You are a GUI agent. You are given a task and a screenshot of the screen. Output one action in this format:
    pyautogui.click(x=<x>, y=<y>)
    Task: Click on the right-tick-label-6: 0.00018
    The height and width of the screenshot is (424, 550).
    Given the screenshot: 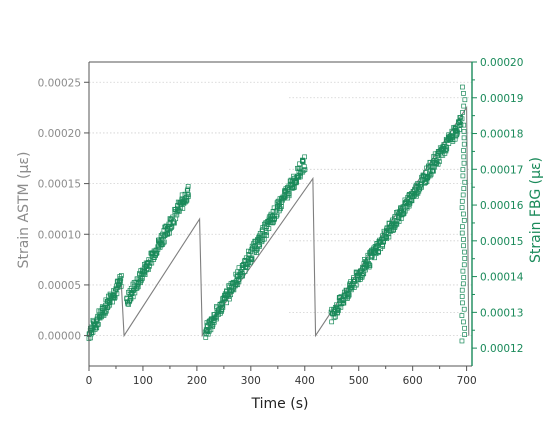 What is the action you would take?
    pyautogui.click(x=501, y=135)
    